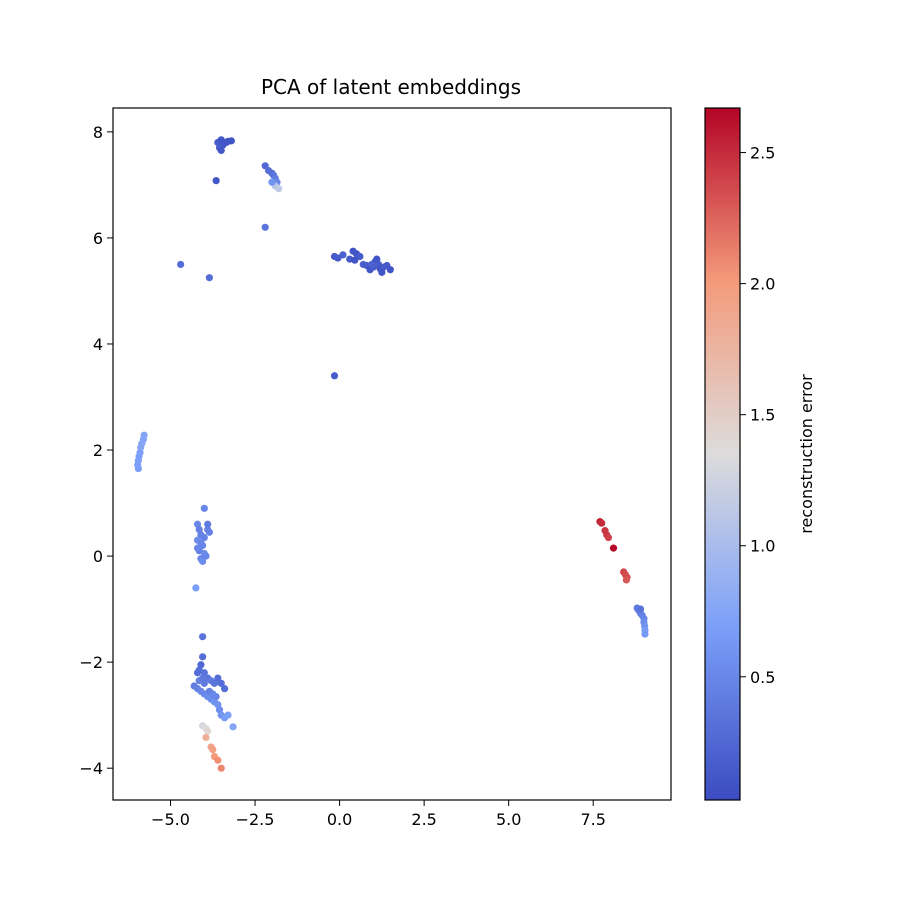 This screenshot has height=900, width=900. I want to click on colorbar-tick-label: 2.5, so click(762, 153).